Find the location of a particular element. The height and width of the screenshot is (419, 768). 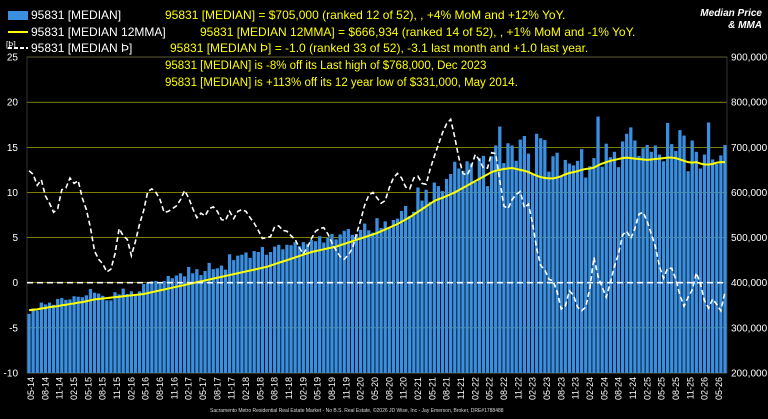

right-tick-label: 400,000 is located at coordinates (749, 283).